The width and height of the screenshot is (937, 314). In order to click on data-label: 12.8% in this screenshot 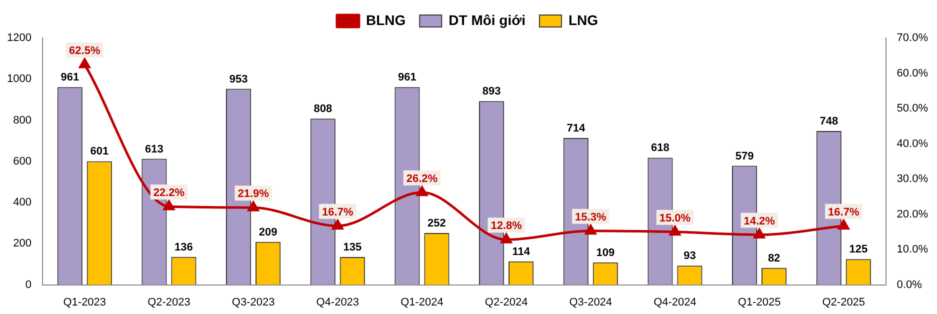, I will do `click(506, 226)`.